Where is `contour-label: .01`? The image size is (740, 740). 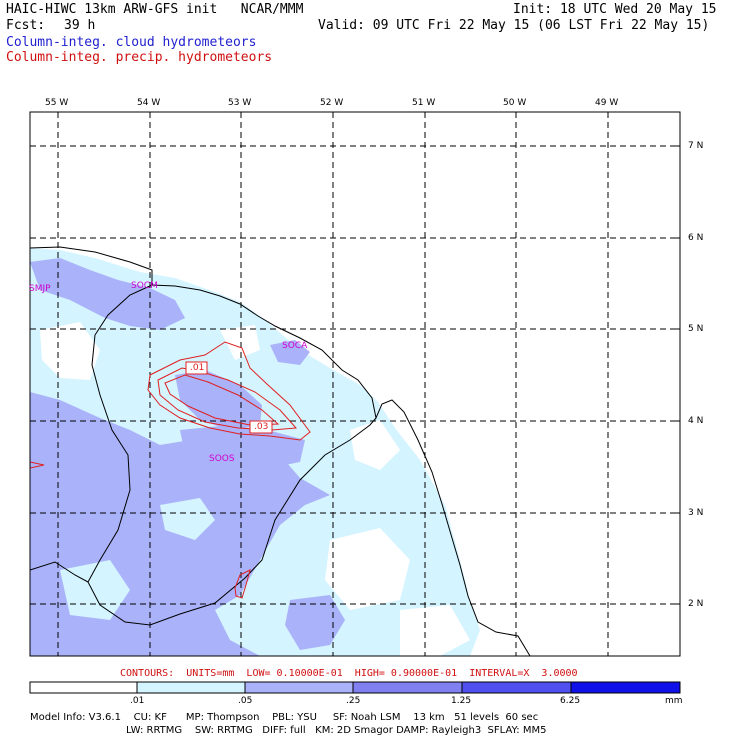
contour-label: .01 is located at coordinates (197, 368).